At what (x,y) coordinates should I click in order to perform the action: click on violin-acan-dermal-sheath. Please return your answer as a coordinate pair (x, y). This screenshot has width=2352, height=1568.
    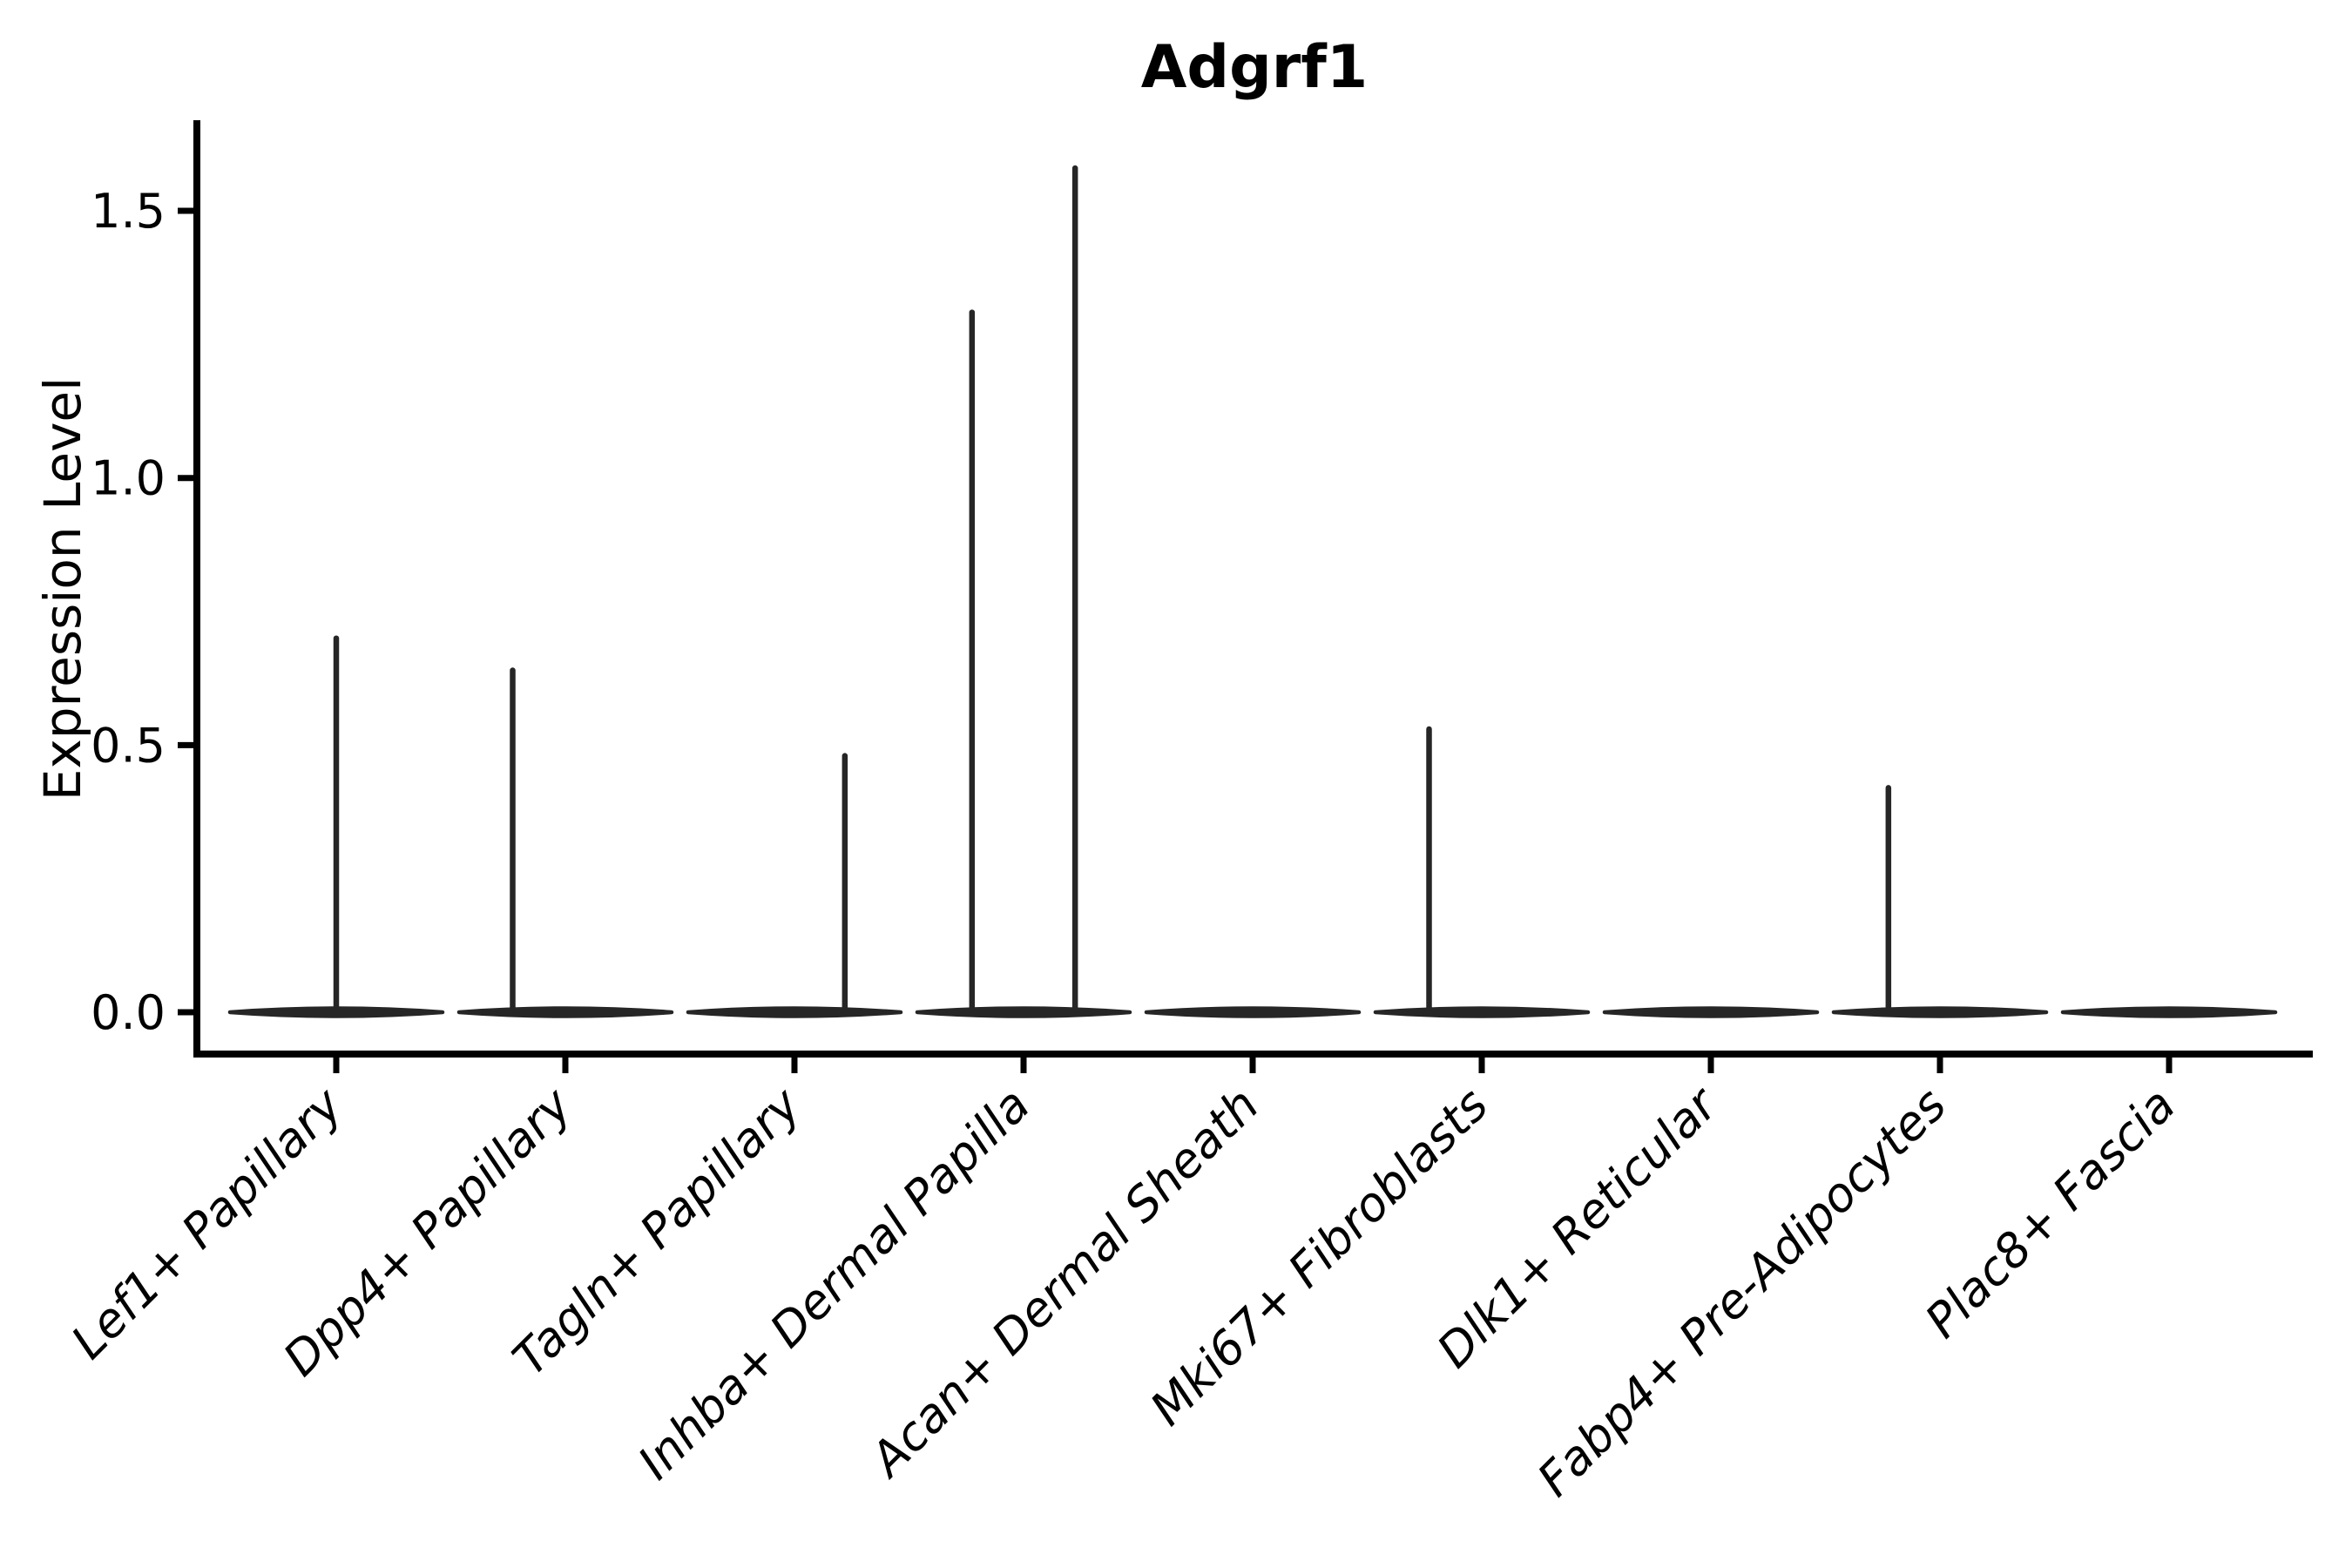
    Looking at the image, I should click on (1253, 1012).